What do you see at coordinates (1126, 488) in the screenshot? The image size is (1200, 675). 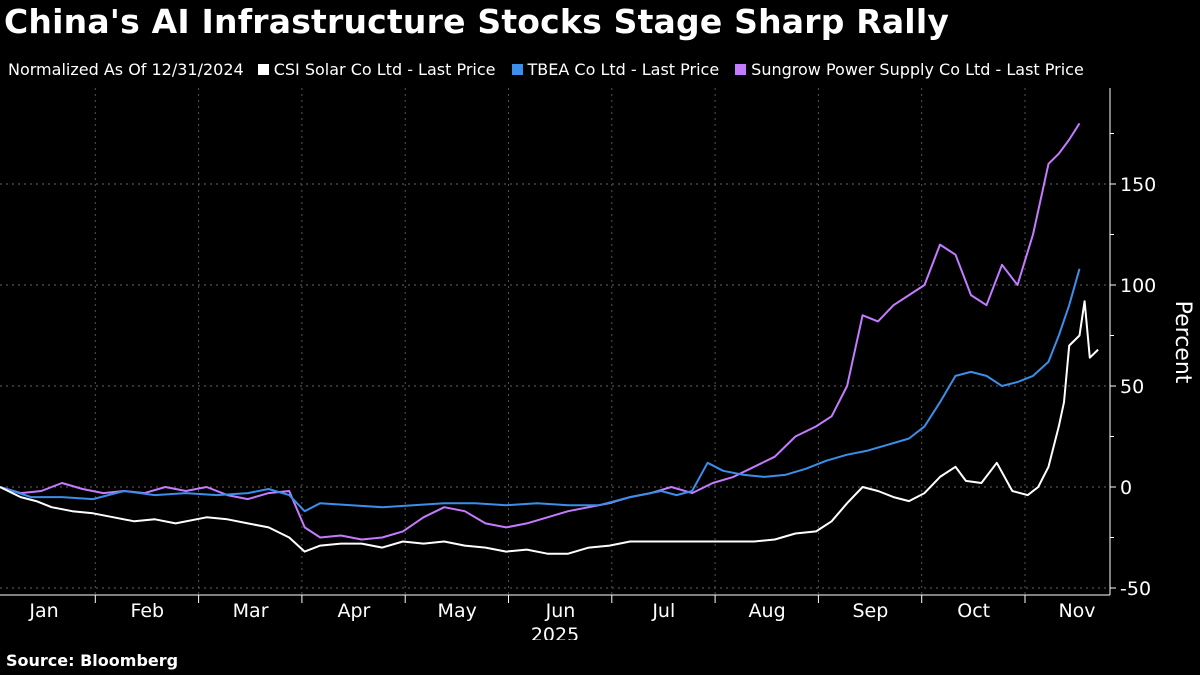 I see `y-tick-label: 0` at bounding box center [1126, 488].